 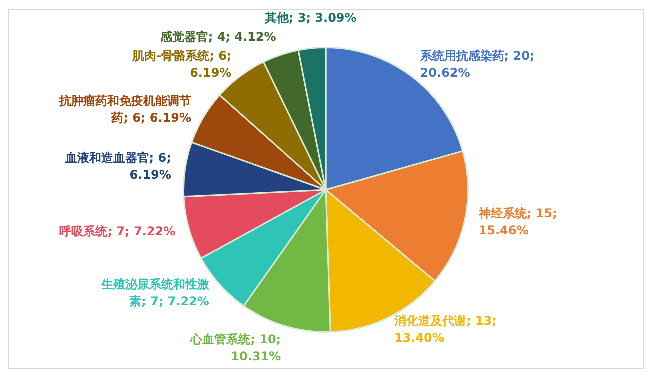 I want to click on slice-label: 其他; 3; 3.09%, so click(x=310, y=18).